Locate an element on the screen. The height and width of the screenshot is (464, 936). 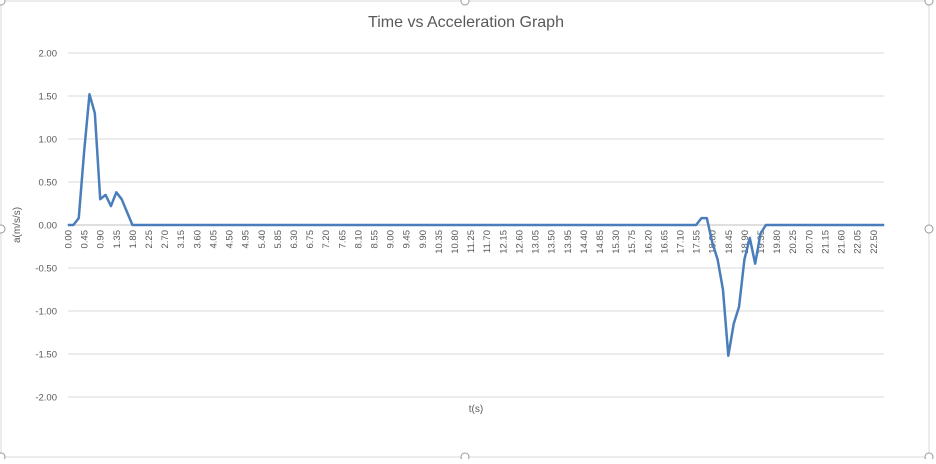
x-tick-label: 10.35 is located at coordinates (439, 242).